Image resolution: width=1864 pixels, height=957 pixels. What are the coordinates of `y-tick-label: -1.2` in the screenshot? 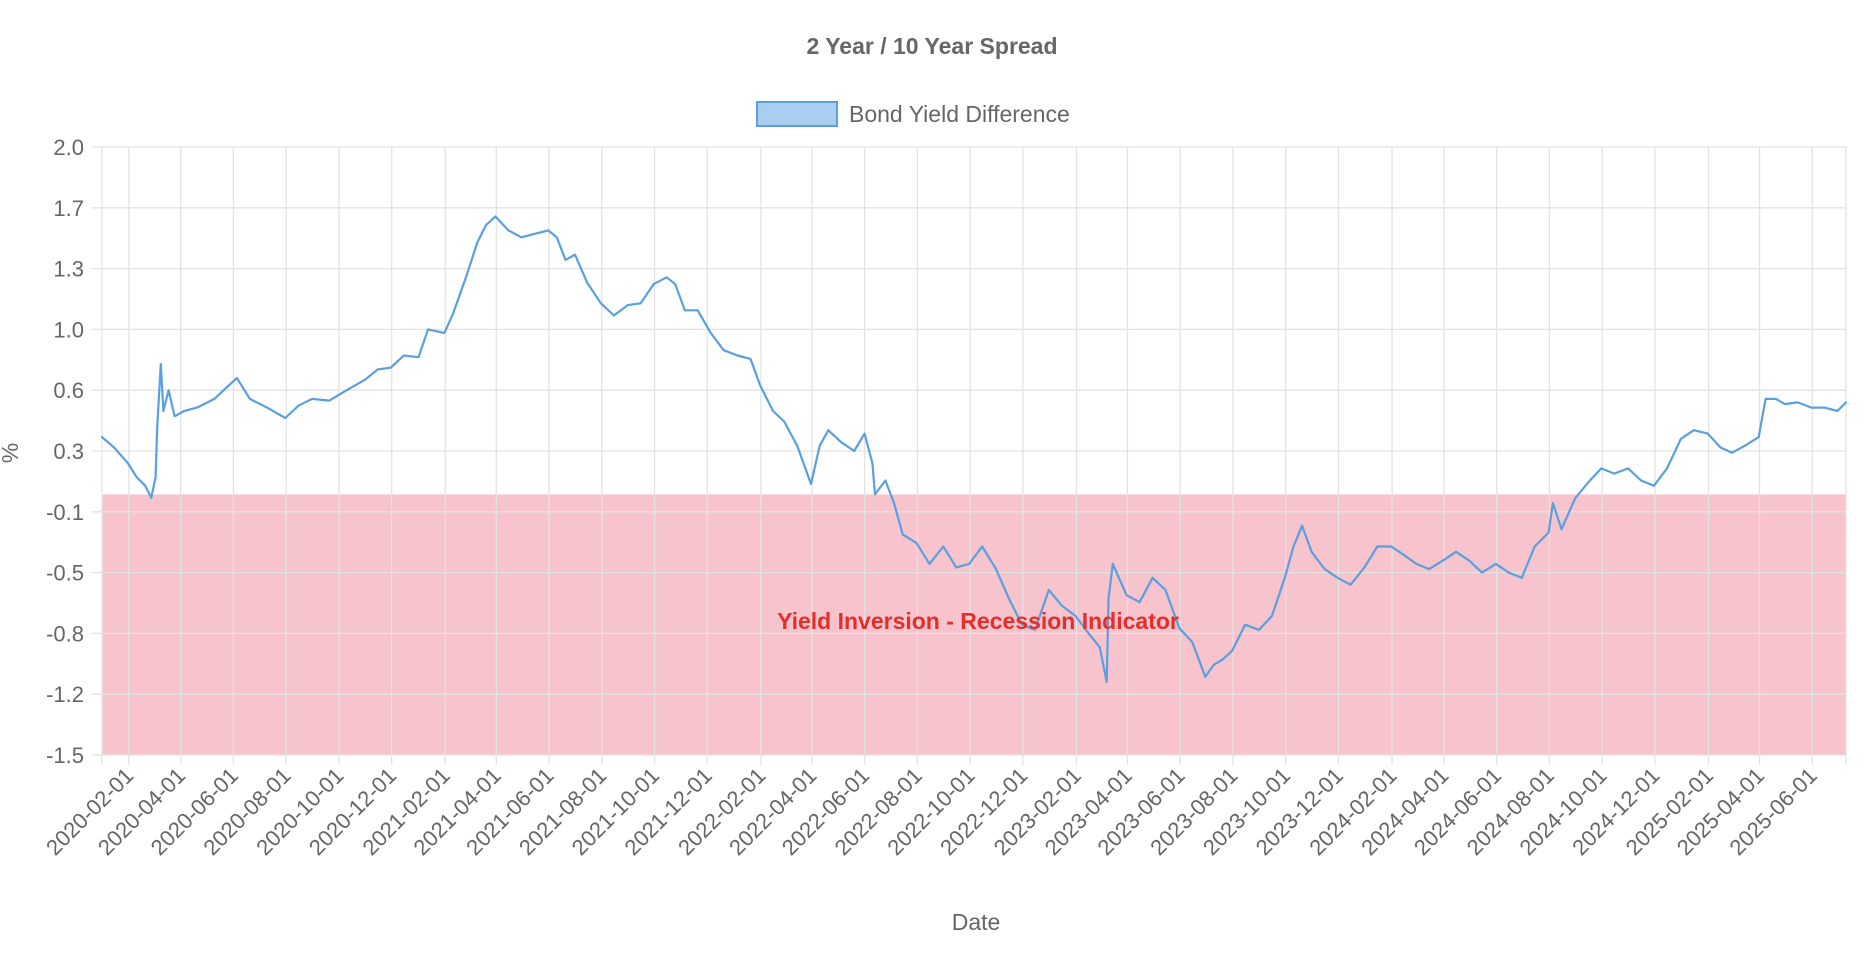 It's located at (65, 694).